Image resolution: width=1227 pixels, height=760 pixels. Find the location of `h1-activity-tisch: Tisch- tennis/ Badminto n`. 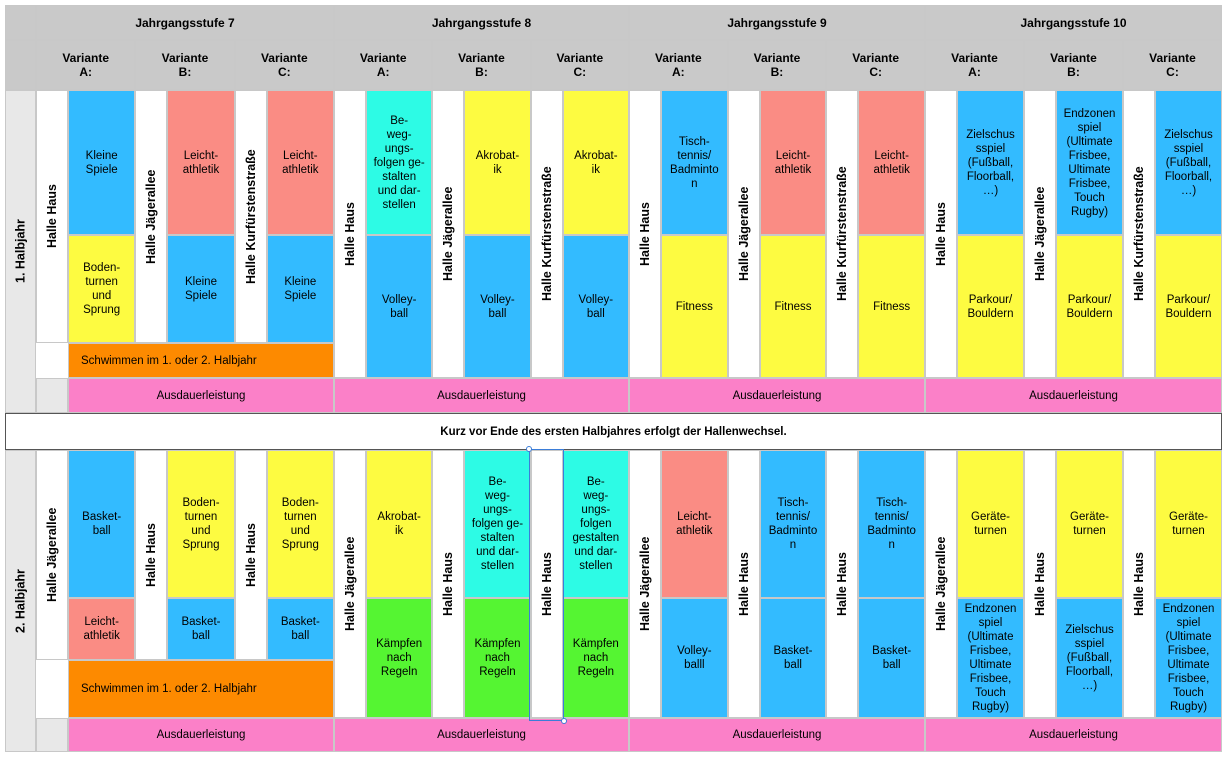

h1-activity-tisch: Tisch- tennis/ Badminto n is located at coordinates (694, 162).